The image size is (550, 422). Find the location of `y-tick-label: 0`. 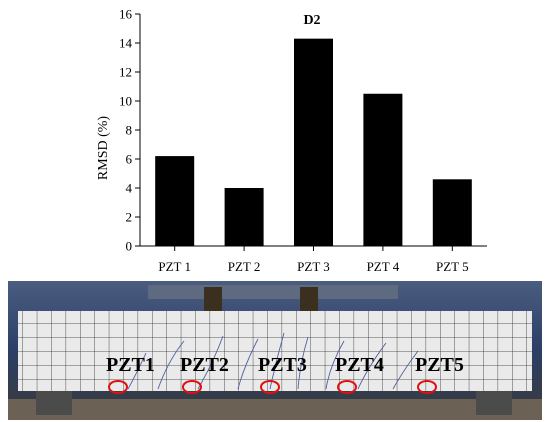

y-tick-label: 0 is located at coordinates (129, 246).